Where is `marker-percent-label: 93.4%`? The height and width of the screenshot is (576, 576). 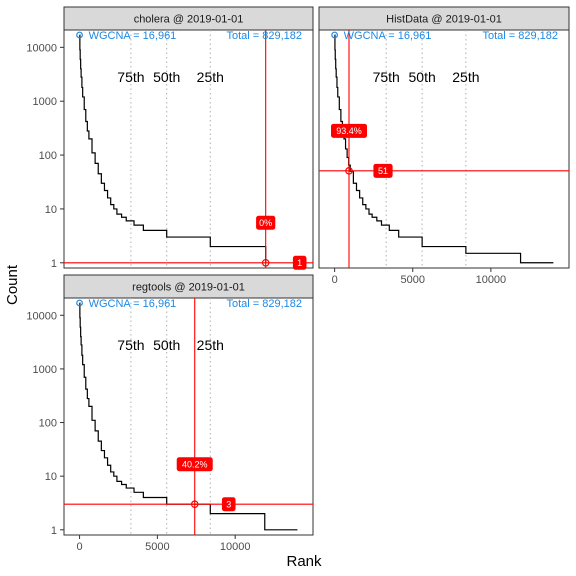 marker-percent-label: 93.4% is located at coordinates (349, 131).